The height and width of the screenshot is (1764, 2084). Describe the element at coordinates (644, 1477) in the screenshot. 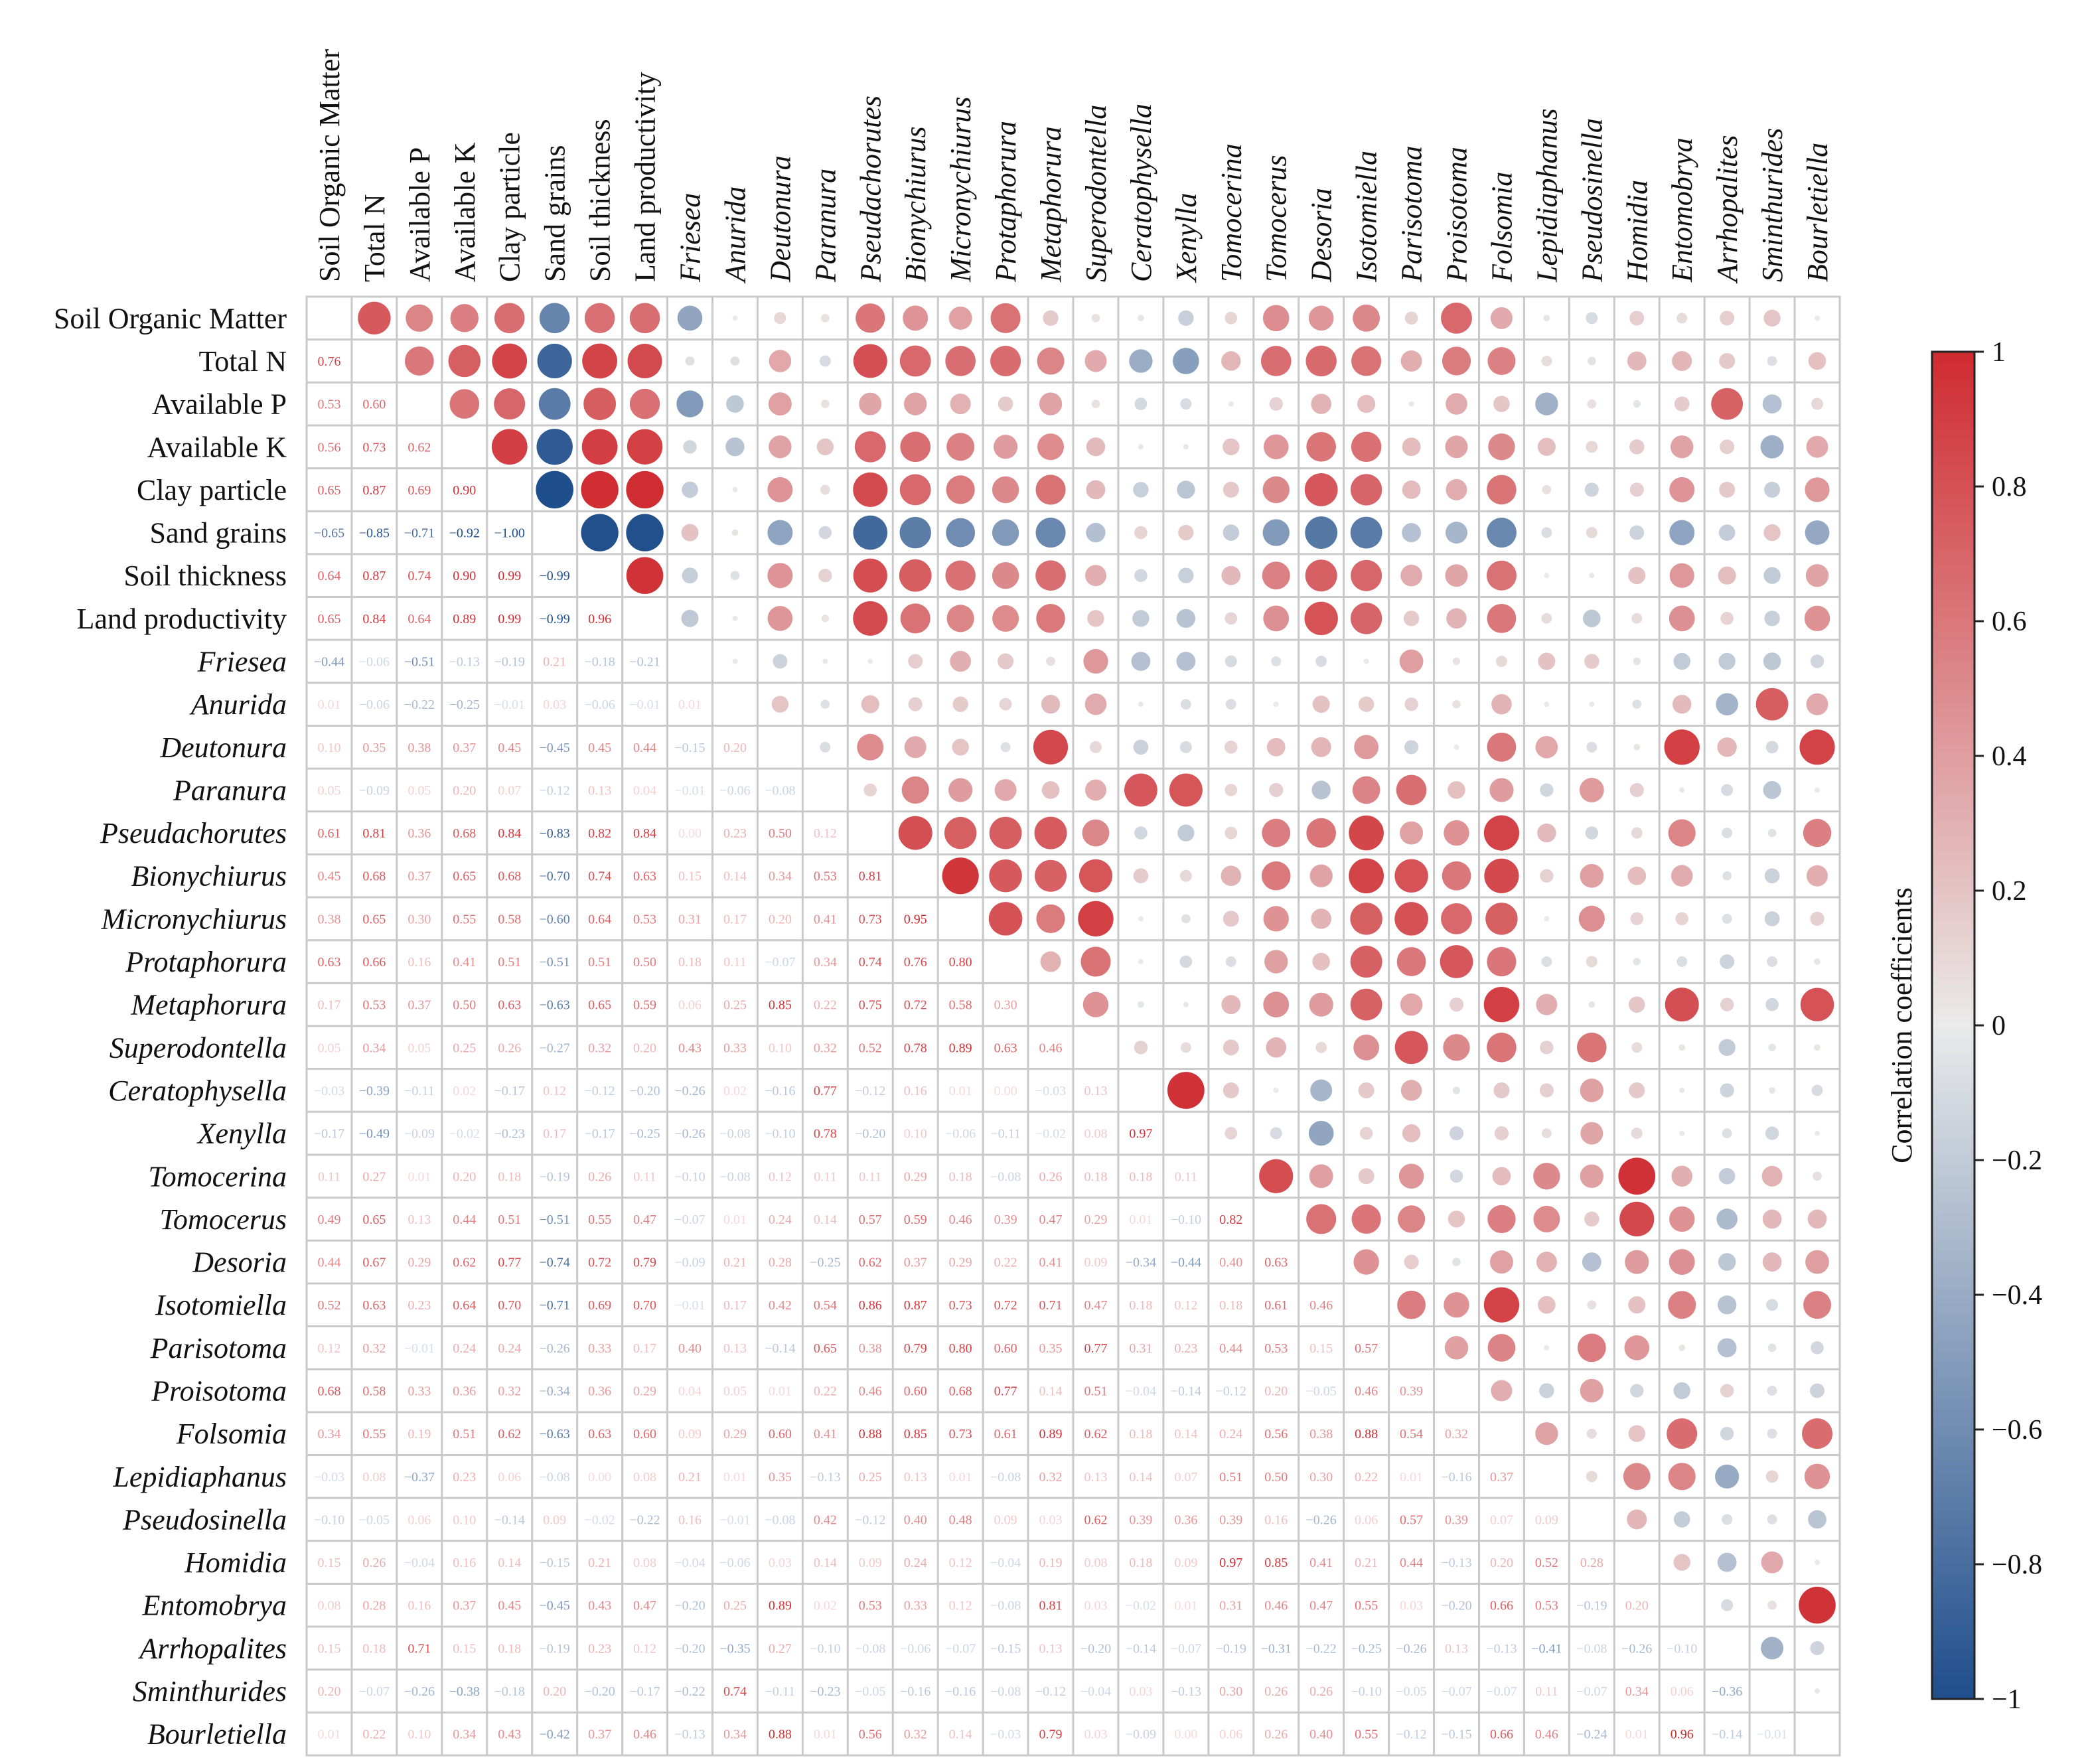

I see `correlation-value: 0.08` at that location.